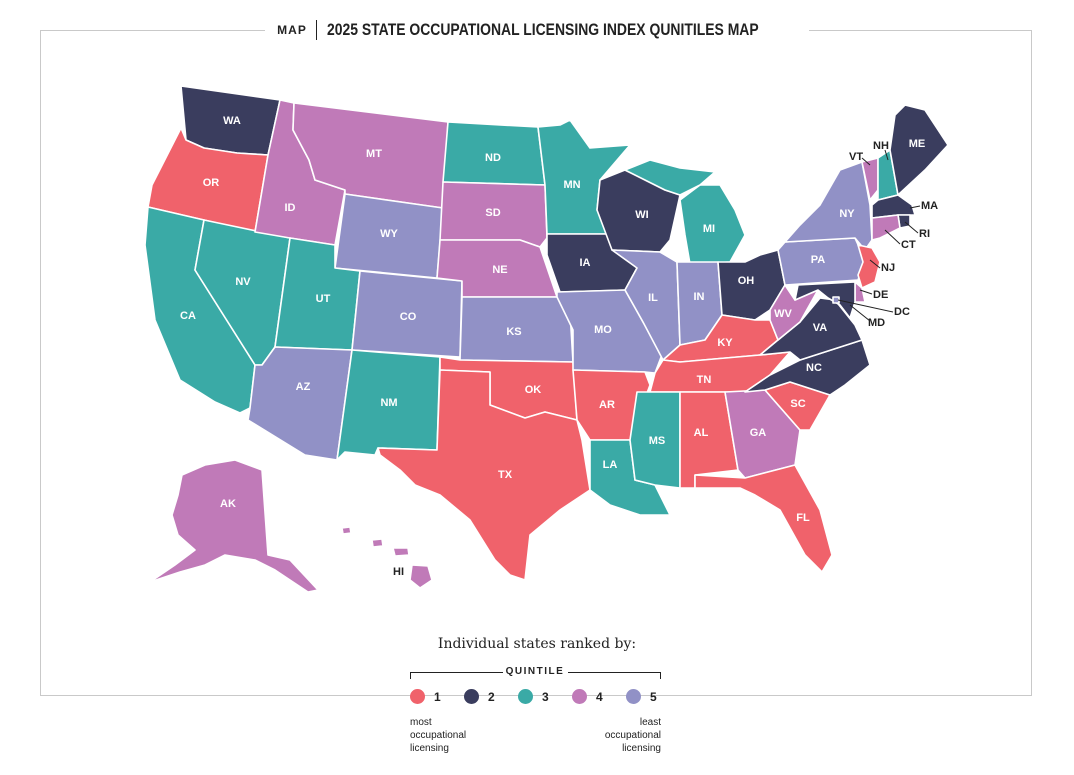  What do you see at coordinates (869, 266) in the screenshot?
I see `state-nj` at bounding box center [869, 266].